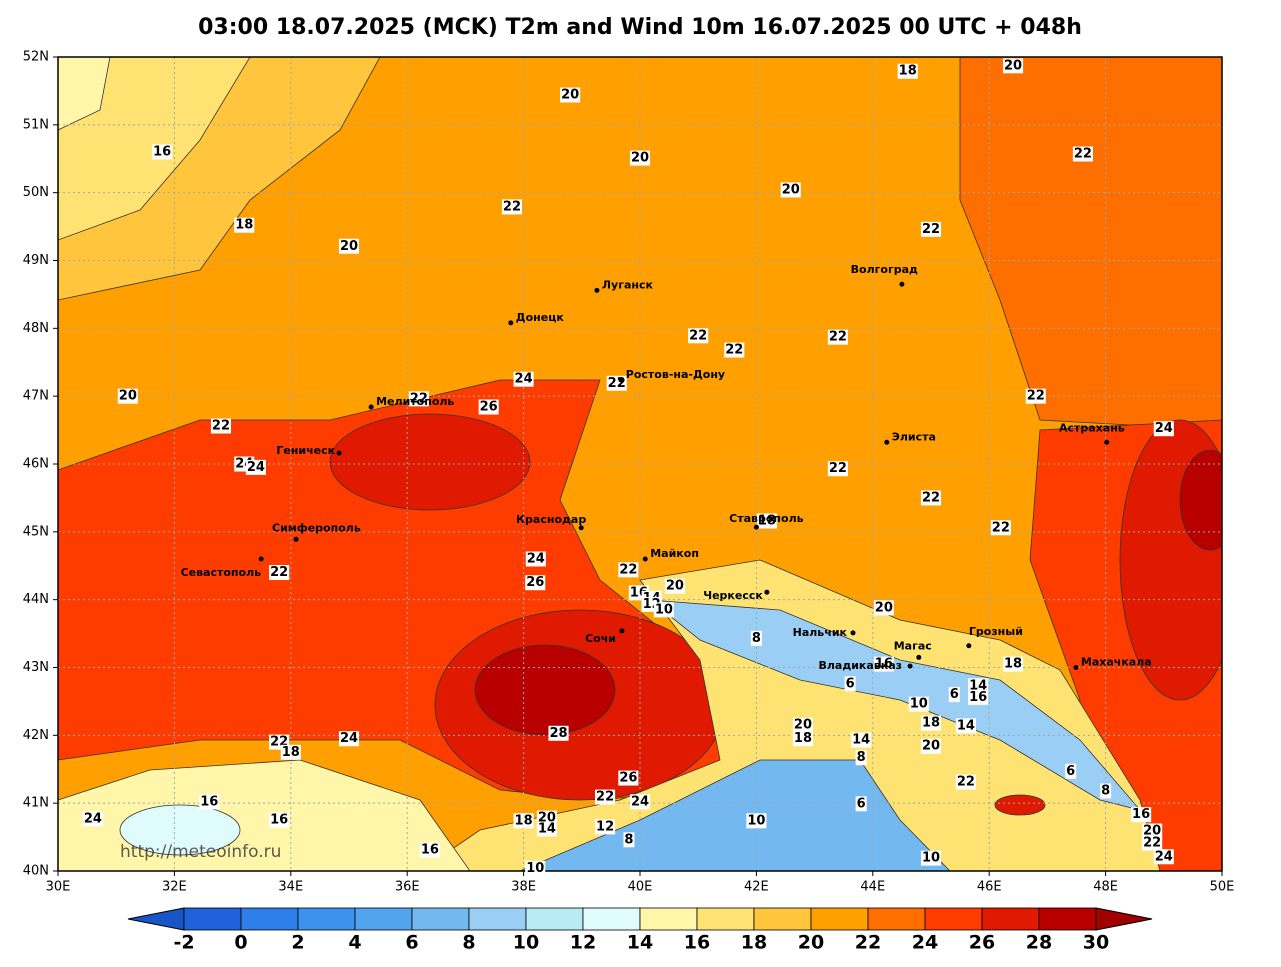  What do you see at coordinates (36, 531) in the screenshot?
I see `y-tick-label: 45N` at bounding box center [36, 531].